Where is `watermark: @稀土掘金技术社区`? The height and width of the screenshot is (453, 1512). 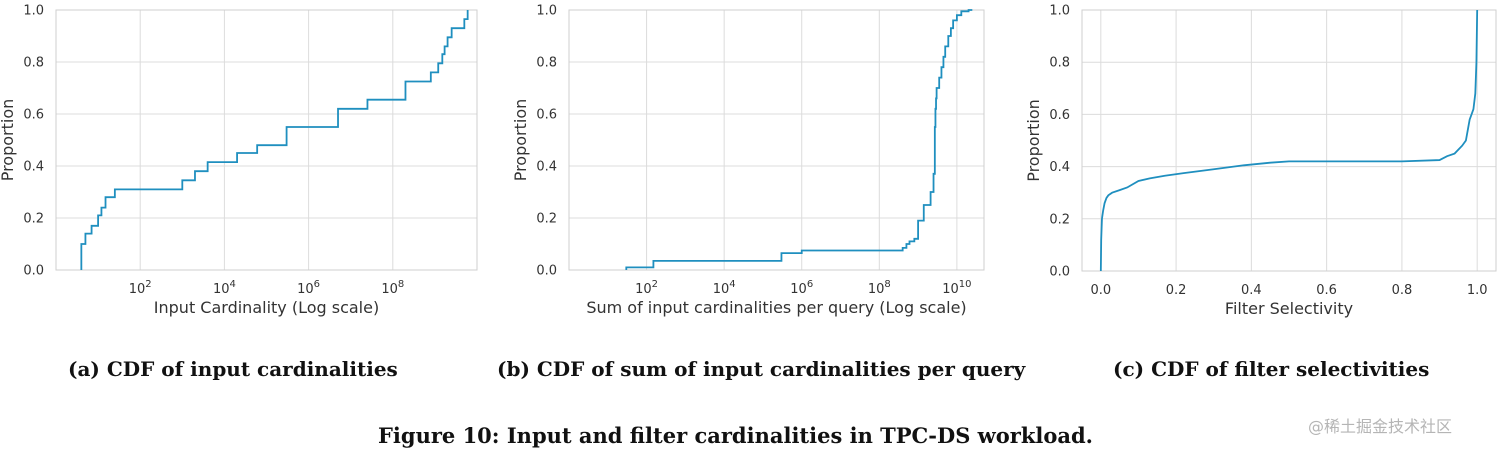
watermark: @稀土掘金技术社区 is located at coordinates (1380, 426).